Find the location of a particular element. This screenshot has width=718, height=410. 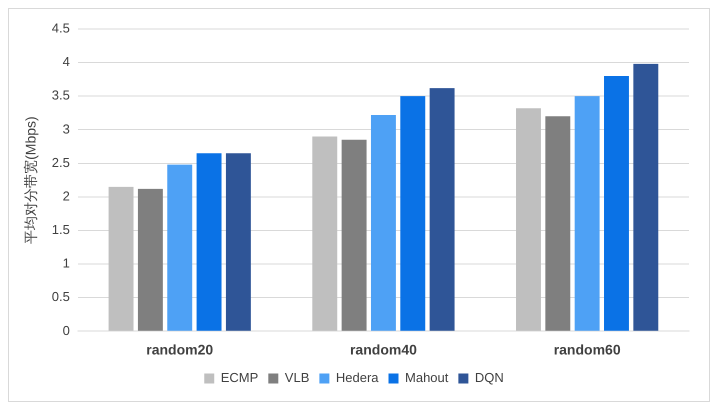

legend-label: ECMP is located at coordinates (239, 378).